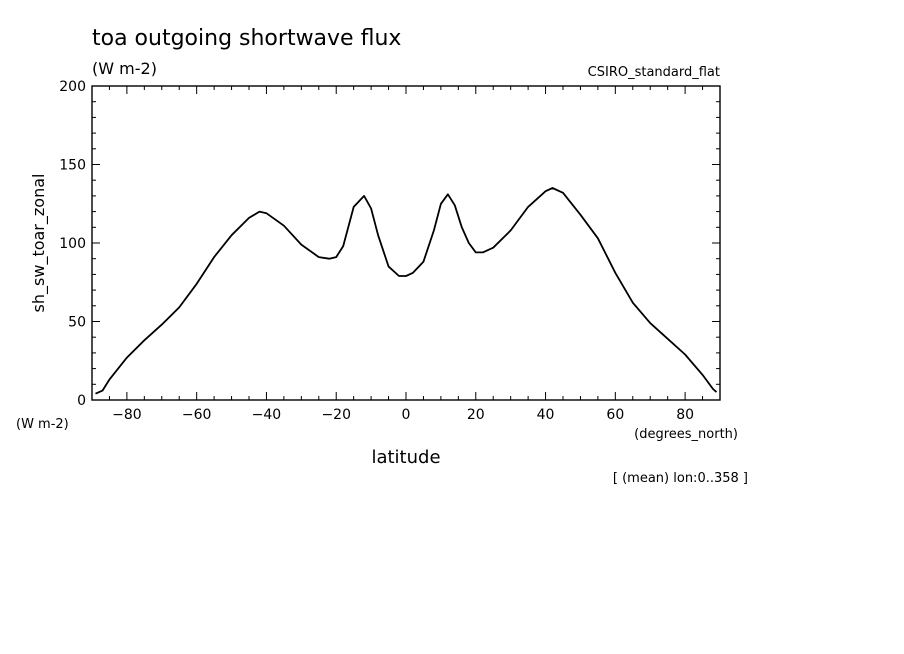 The image size is (904, 654). What do you see at coordinates (685, 415) in the screenshot?
I see `x-tick-label: 80` at bounding box center [685, 415].